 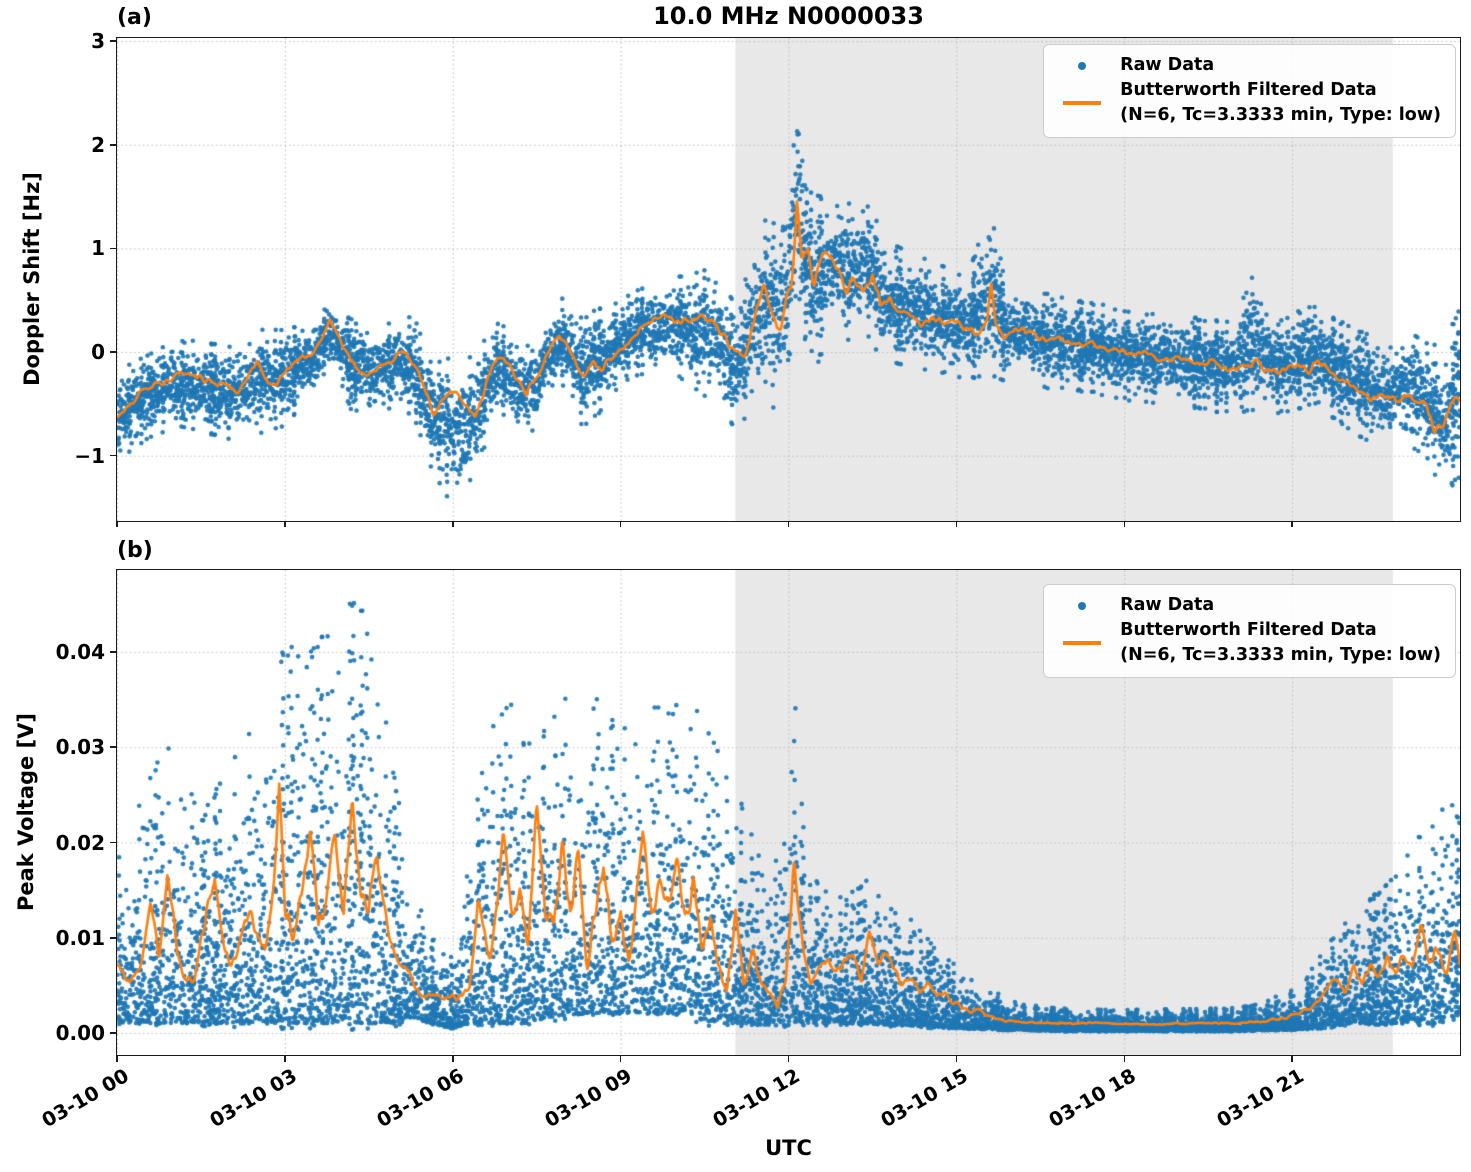 What do you see at coordinates (788, 1148) in the screenshot?
I see `x-axis-label: UTC` at bounding box center [788, 1148].